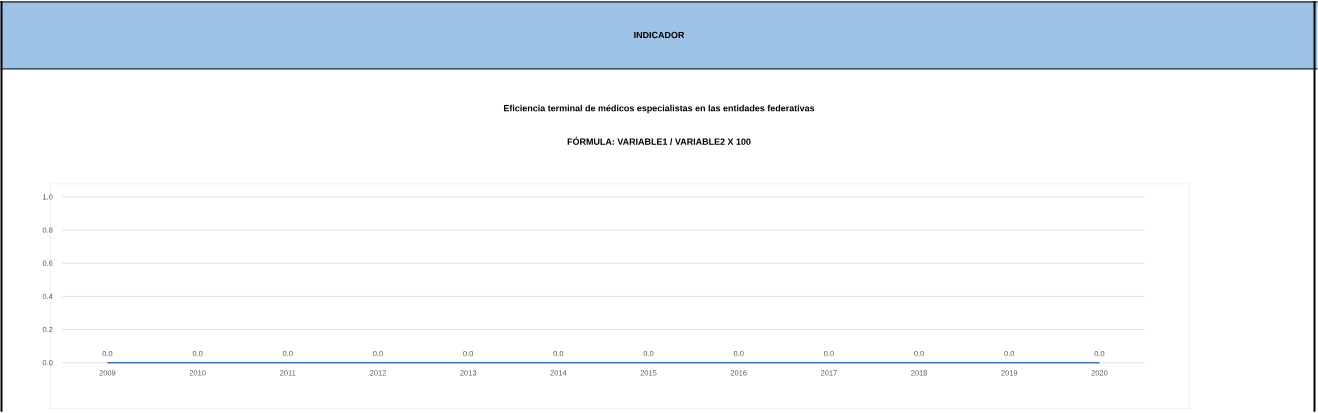 This screenshot has width=1318, height=413. I want to click on text: FÓRMULA: VARIABLE1 / VARIABLE2 X 100, so click(659, 141).